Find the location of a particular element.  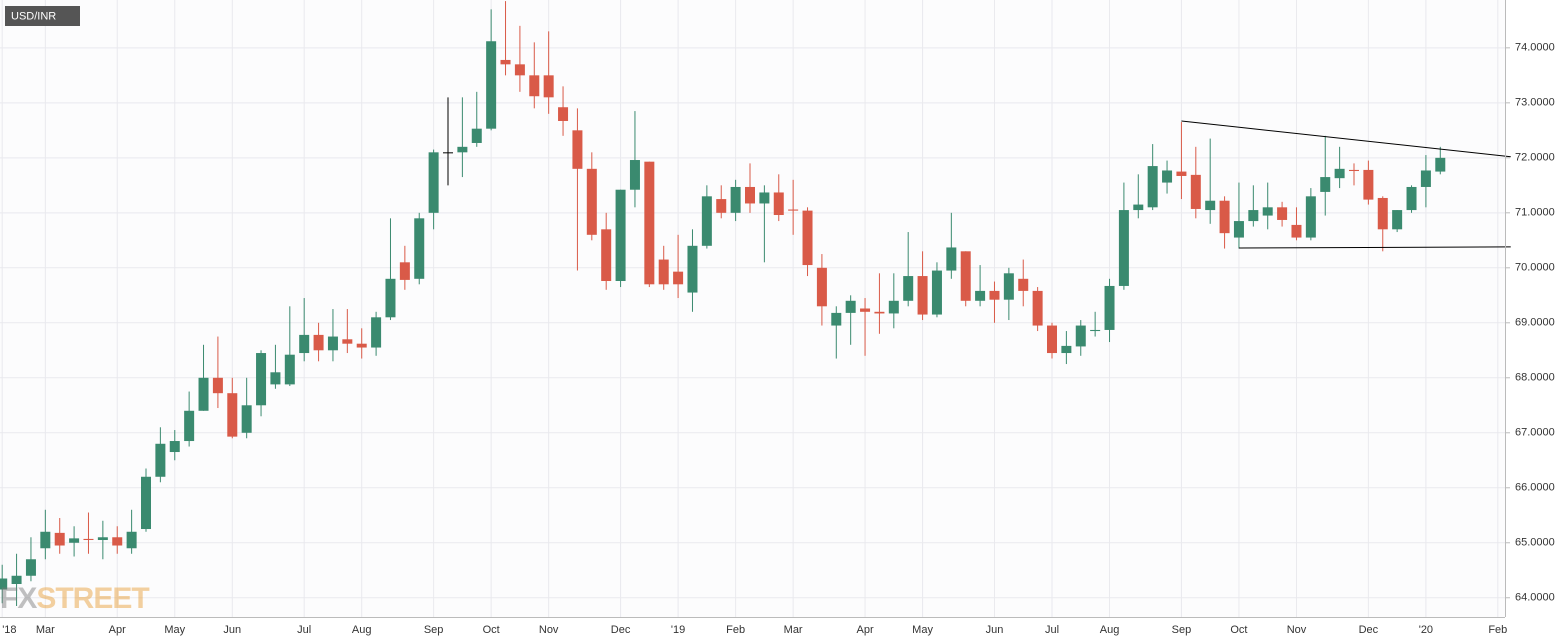

watermark: FXSTREET is located at coordinates (74, 598).